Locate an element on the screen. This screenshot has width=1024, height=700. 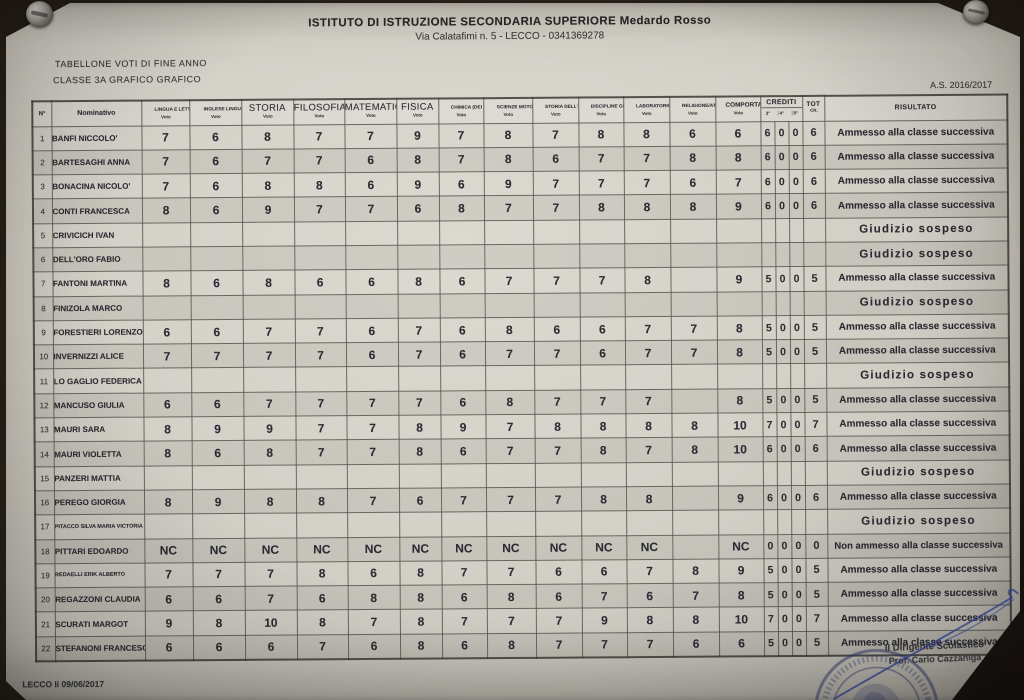
row-number: 17 is located at coordinates (45, 527).